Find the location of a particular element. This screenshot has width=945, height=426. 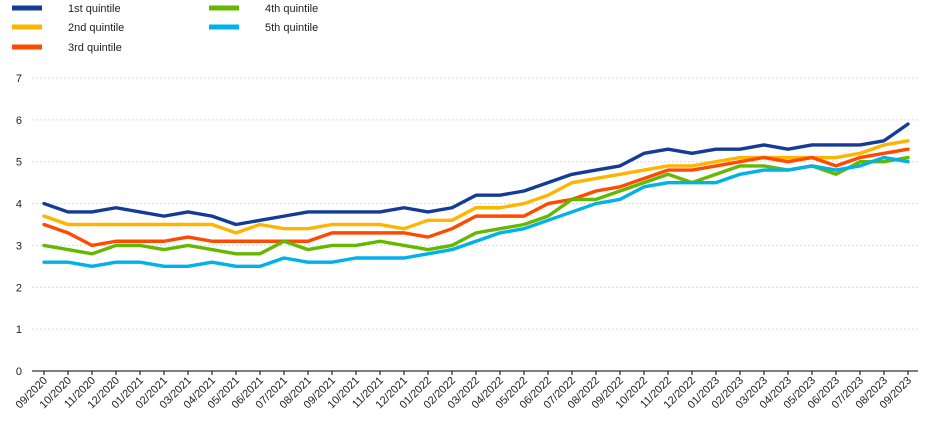

y-tick-label: 3 is located at coordinates (19, 246).